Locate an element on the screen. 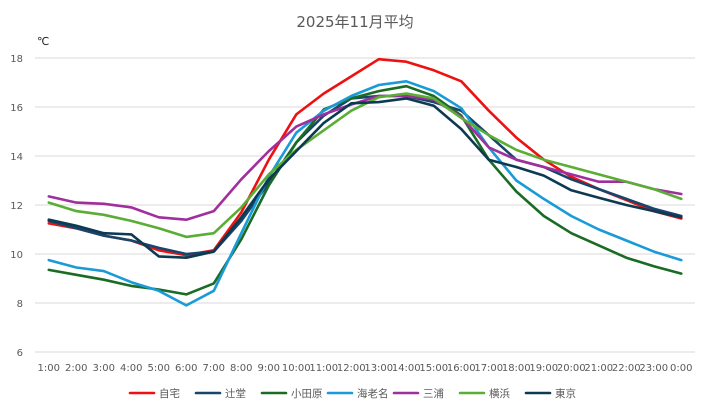  x-tick-label: 12:00 is located at coordinates (351, 368).